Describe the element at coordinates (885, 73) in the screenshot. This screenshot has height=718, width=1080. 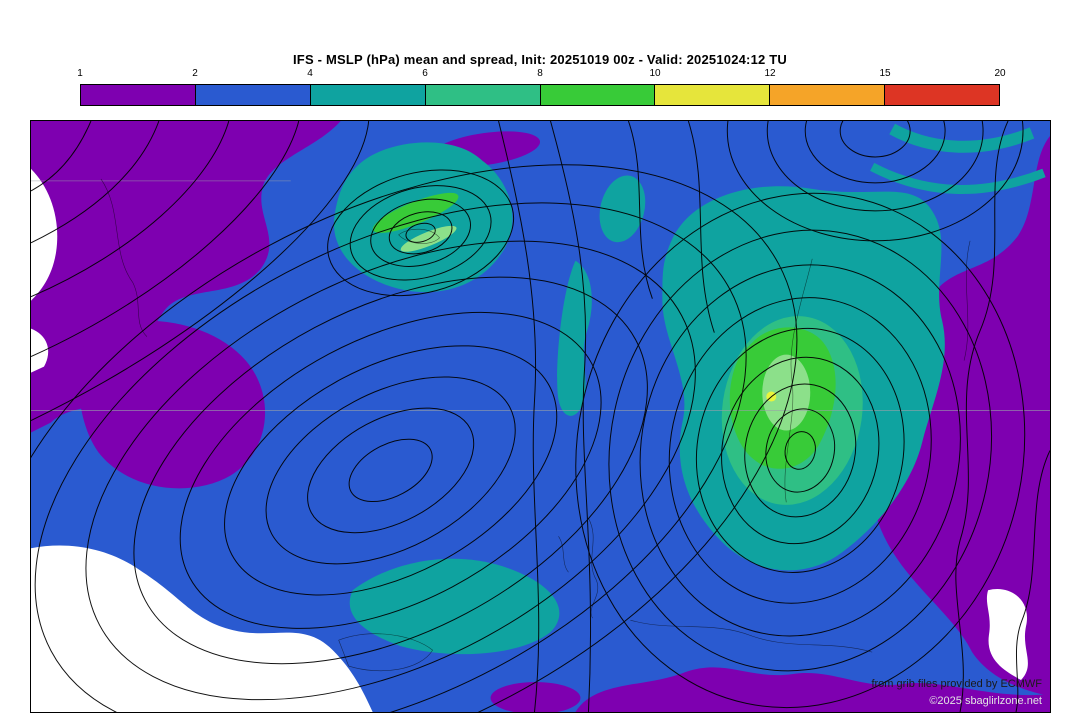
I see `colorbar-tick: 15` at that location.